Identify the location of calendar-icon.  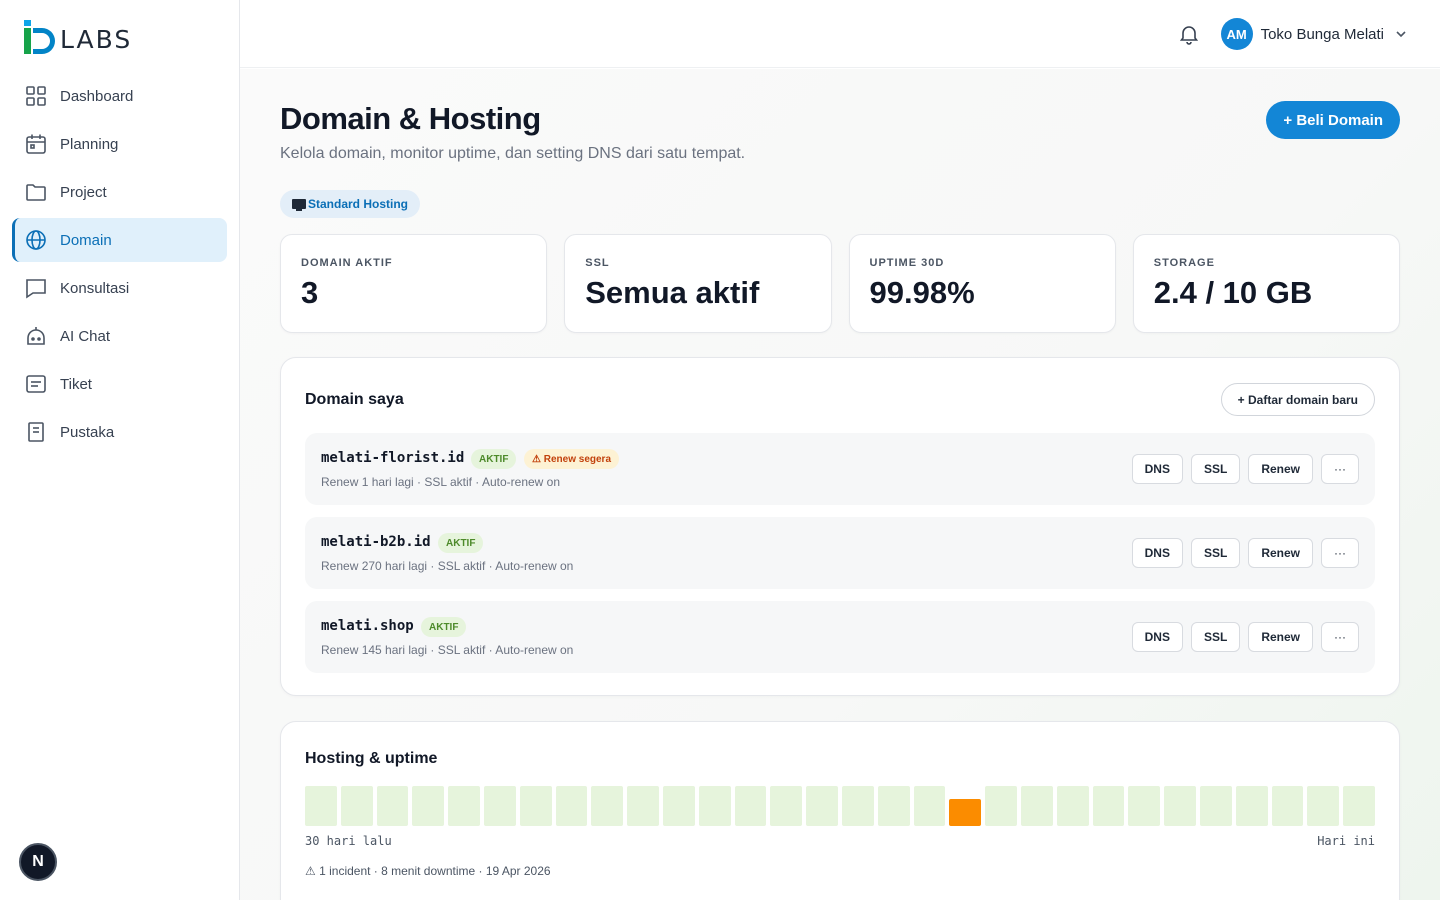
(36, 144).